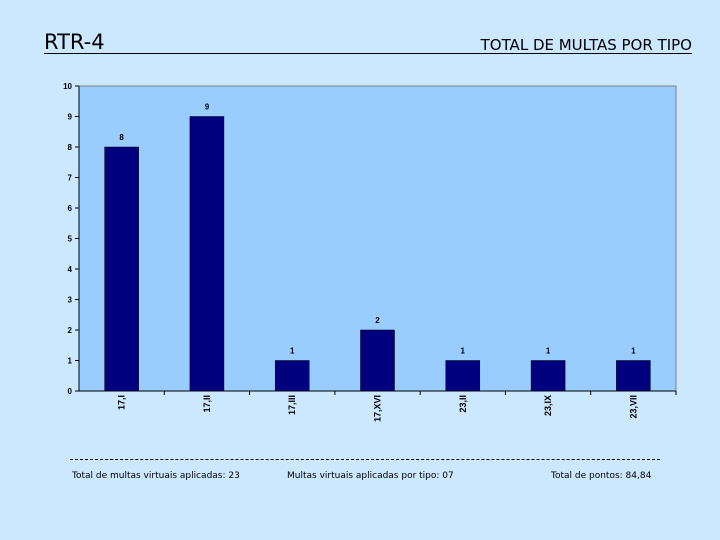 This screenshot has height=540, width=720. I want to click on x-tick-label: 17,II, so click(207, 404).